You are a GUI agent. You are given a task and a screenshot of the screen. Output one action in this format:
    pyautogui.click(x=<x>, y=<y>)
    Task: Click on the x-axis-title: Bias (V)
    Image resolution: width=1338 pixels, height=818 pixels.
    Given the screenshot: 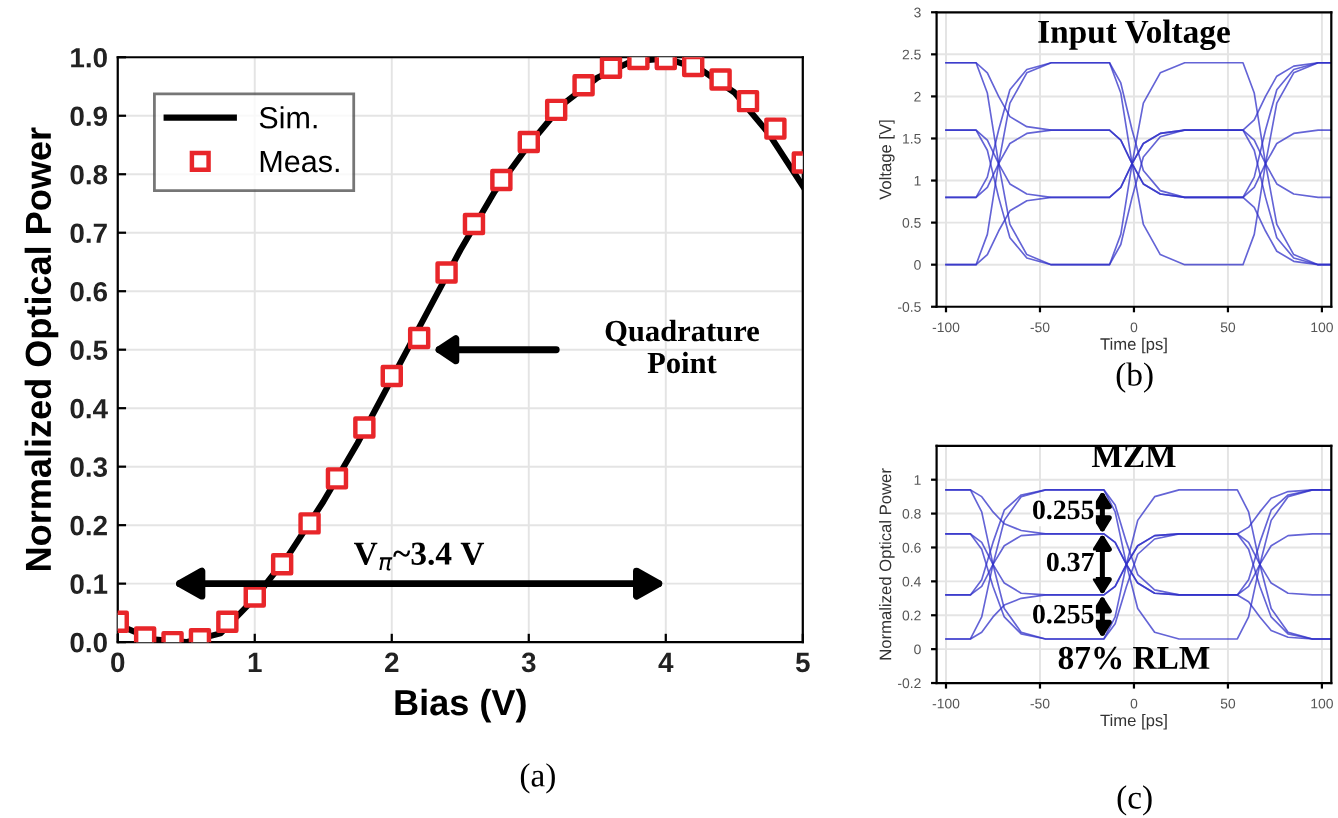 What is the action you would take?
    pyautogui.click(x=460, y=705)
    